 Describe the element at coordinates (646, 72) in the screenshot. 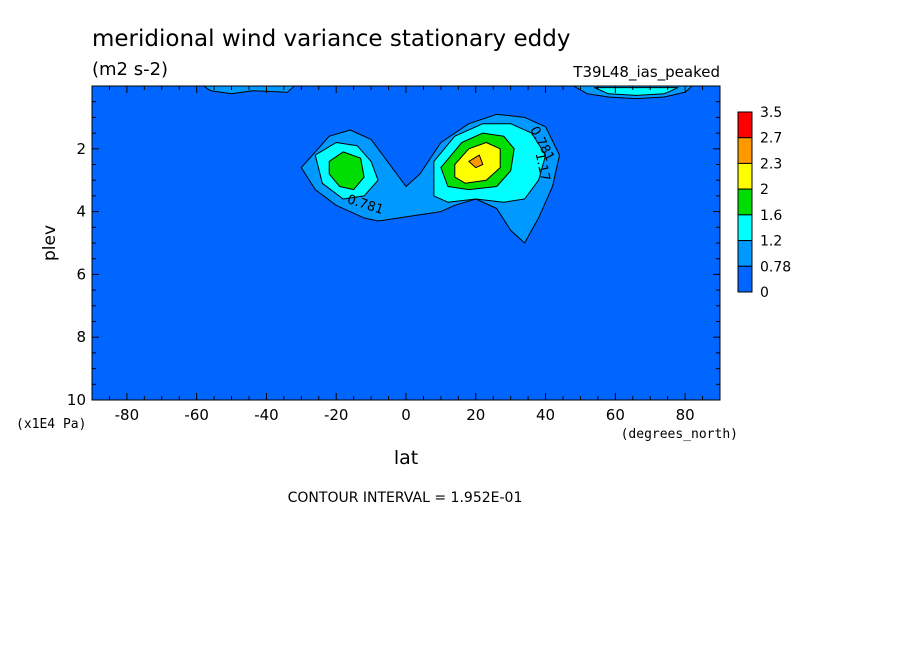

I see `dataset-label: T39L48_ias_peaked` at that location.